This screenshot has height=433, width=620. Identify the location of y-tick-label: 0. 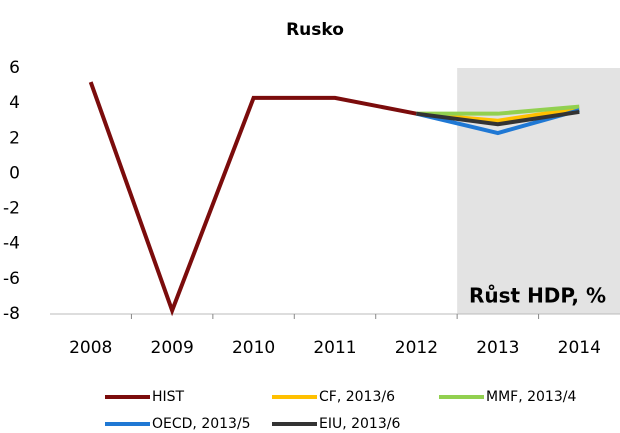
(14, 173).